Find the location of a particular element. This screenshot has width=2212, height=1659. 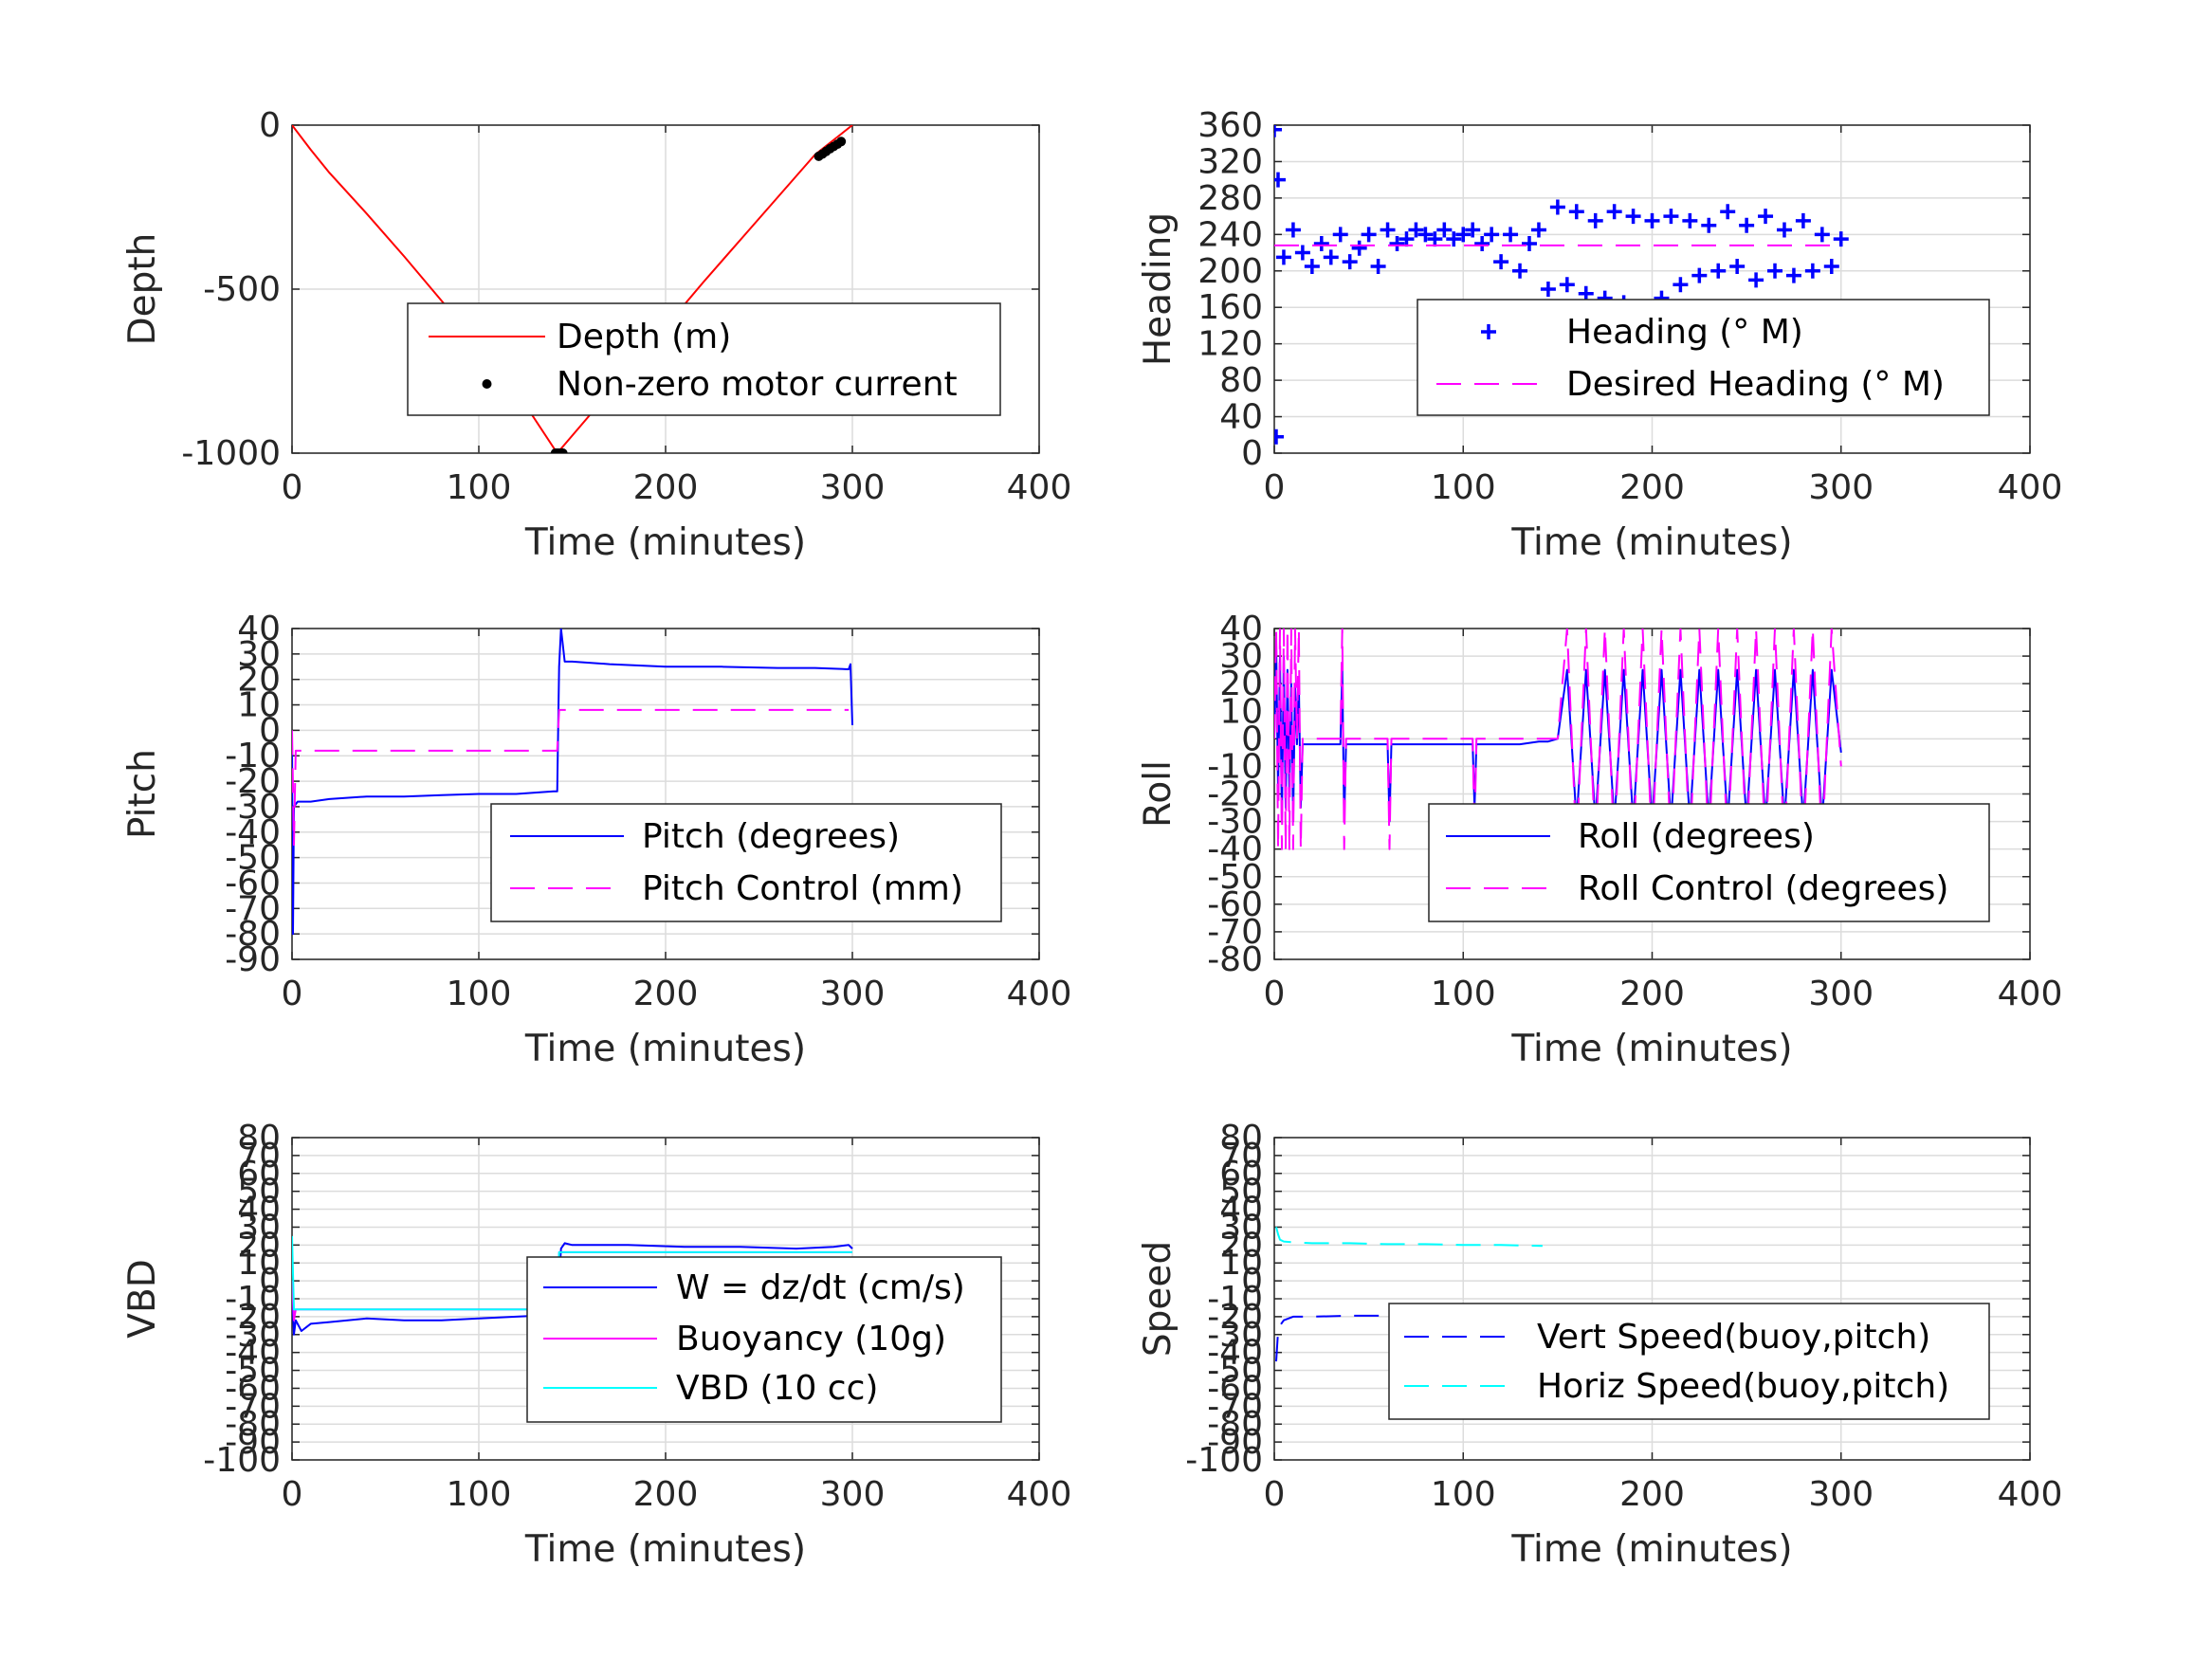

y-tick-label: 280 is located at coordinates (1230, 198).